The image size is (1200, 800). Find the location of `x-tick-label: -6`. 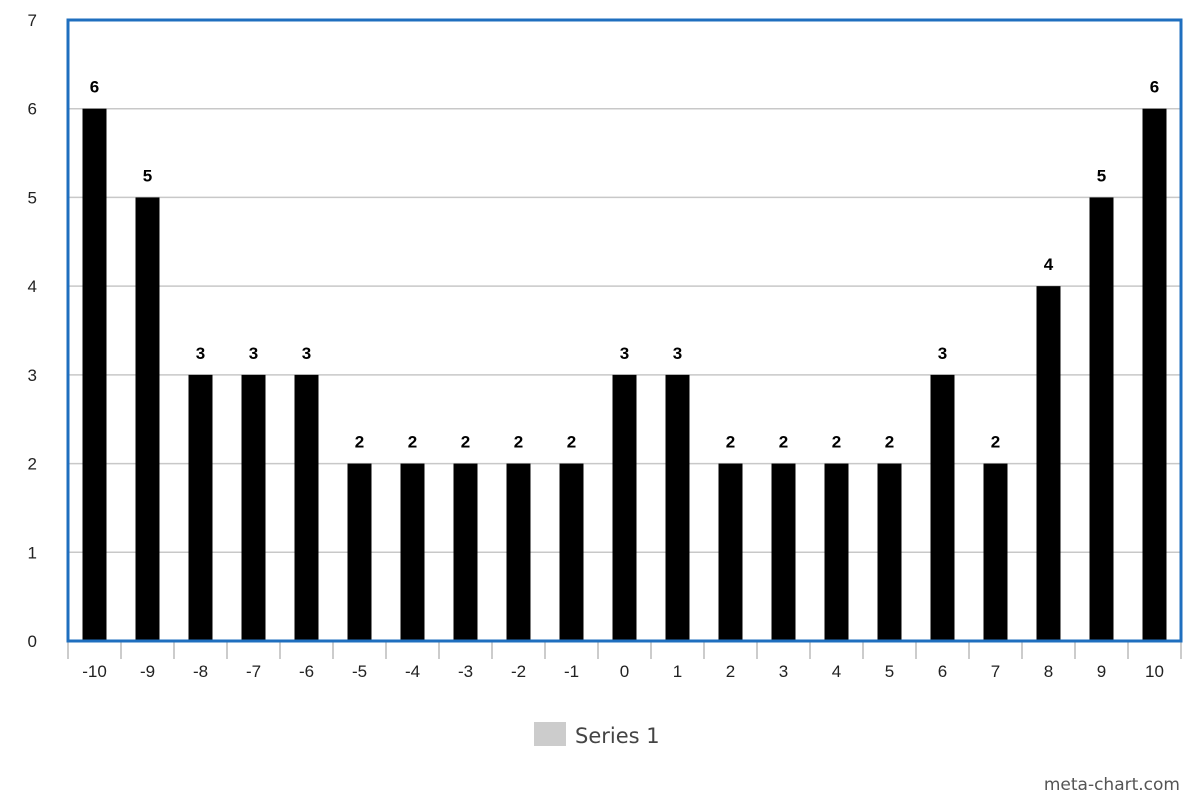

x-tick-label: -6 is located at coordinates (306, 671).